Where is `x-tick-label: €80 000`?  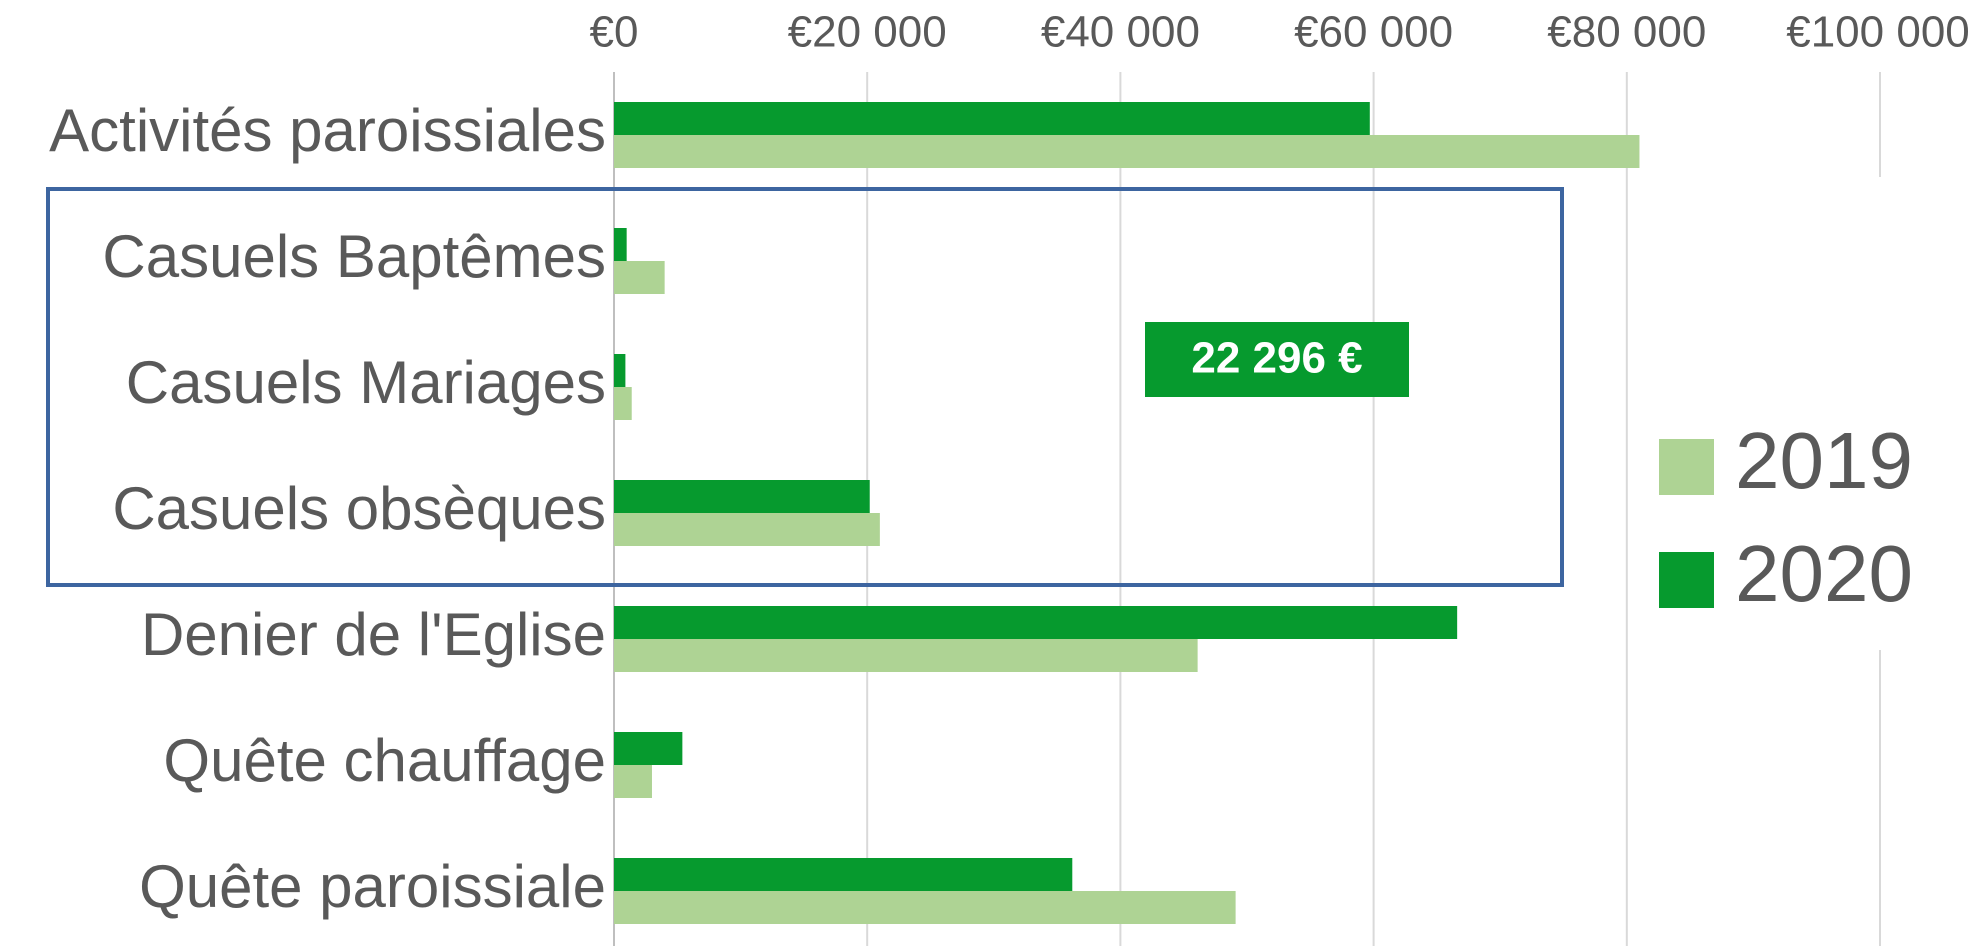 x-tick-label: €80 000 is located at coordinates (1626, 32).